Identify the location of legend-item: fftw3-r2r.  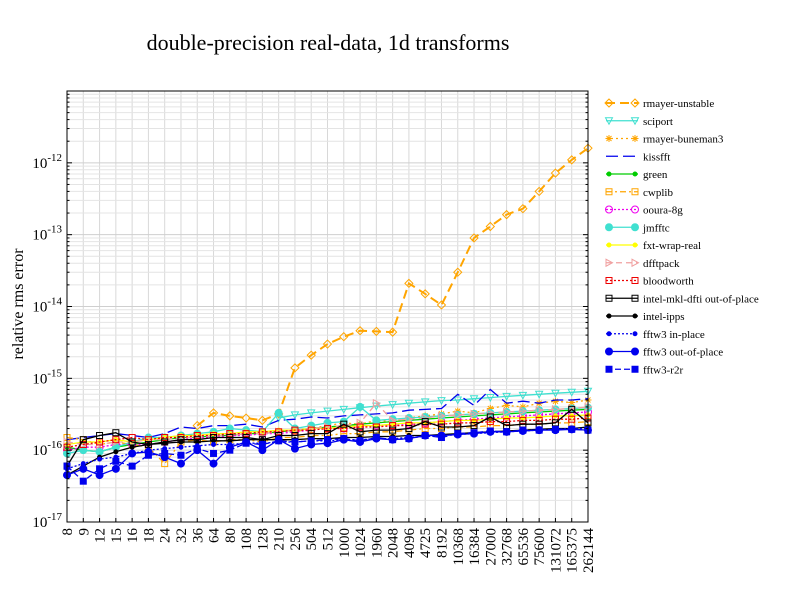
(644, 370).